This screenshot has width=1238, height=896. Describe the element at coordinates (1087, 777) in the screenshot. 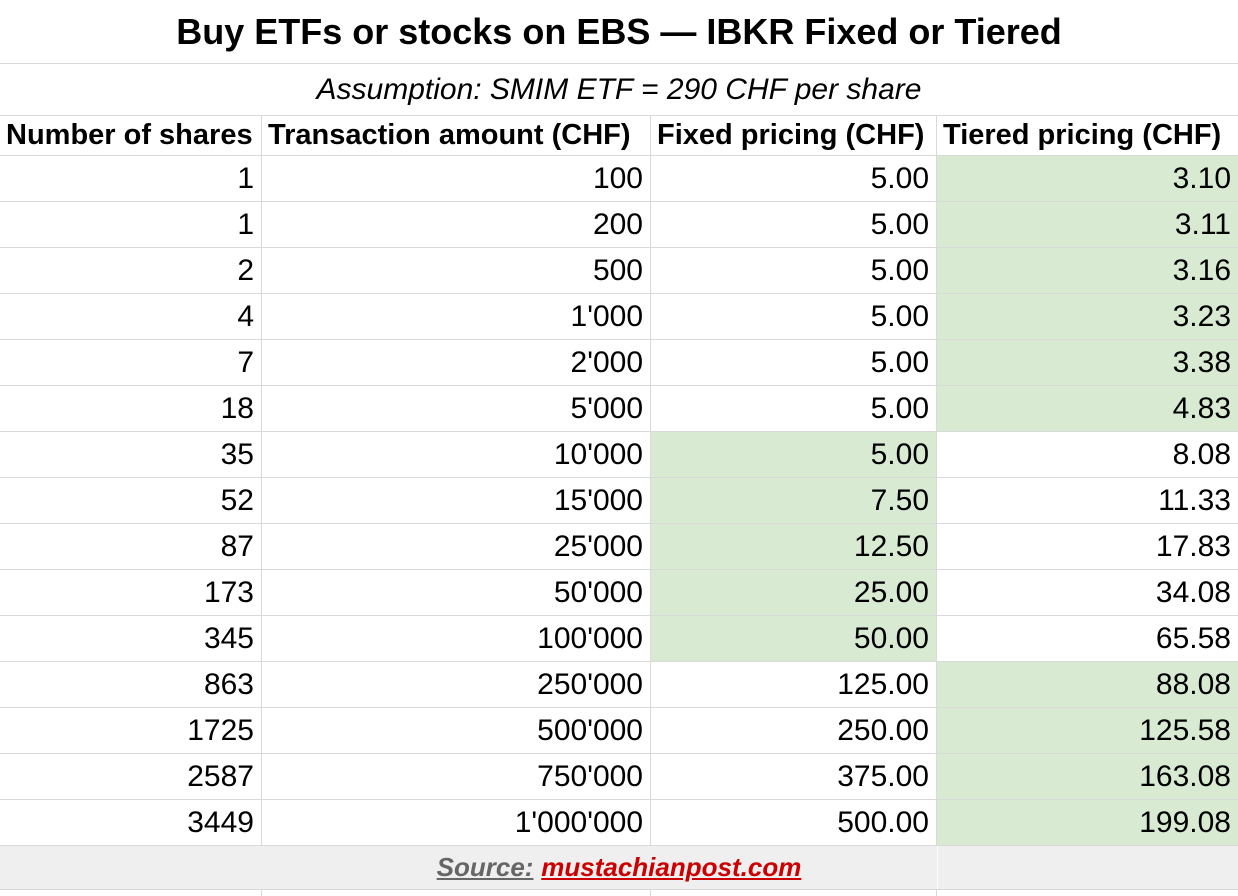

I see `cell-tiered-pricing: 163.08` at that location.